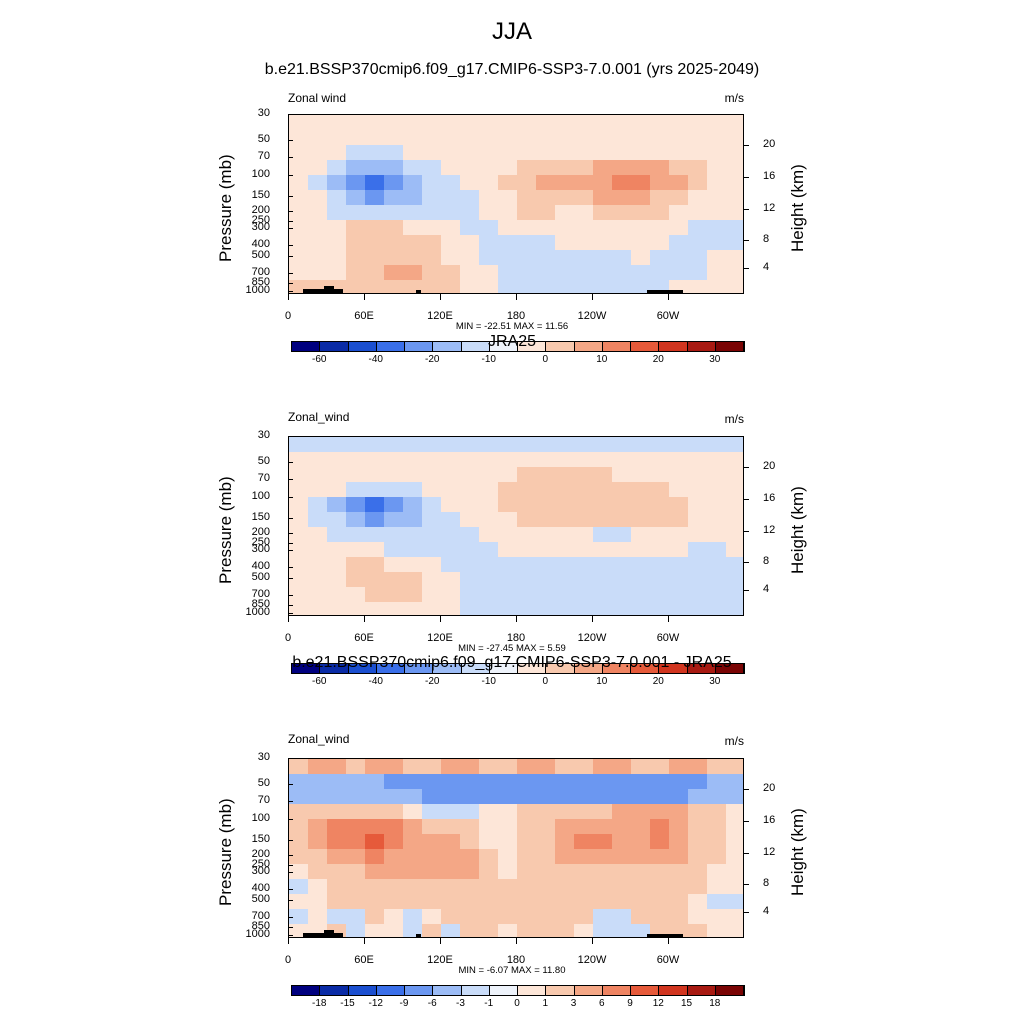 The height and width of the screenshot is (1024, 1024). I want to click on colorbar-label: 20, so click(658, 681).